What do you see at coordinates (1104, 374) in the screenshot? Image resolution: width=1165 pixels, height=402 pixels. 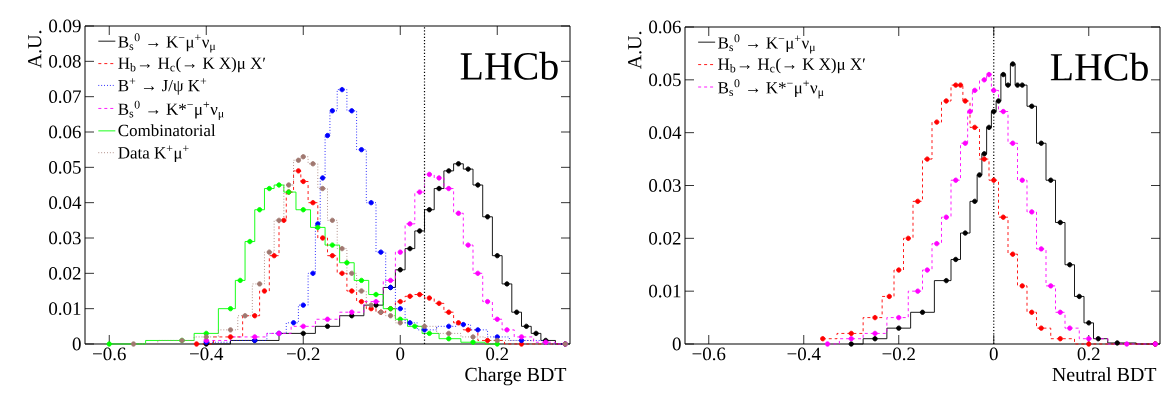 I see `x-axis-title: Neutral BDT` at bounding box center [1104, 374].